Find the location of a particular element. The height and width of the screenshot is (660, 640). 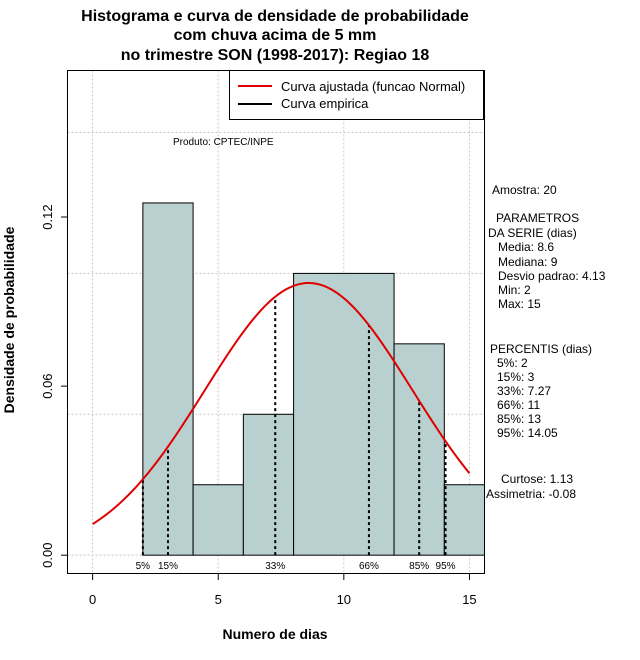

x-tick-label: 10 is located at coordinates (344, 599).